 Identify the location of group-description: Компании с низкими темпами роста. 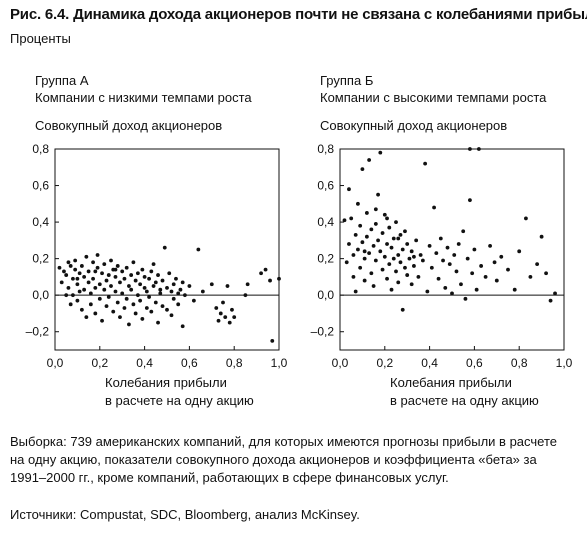
(143, 97).